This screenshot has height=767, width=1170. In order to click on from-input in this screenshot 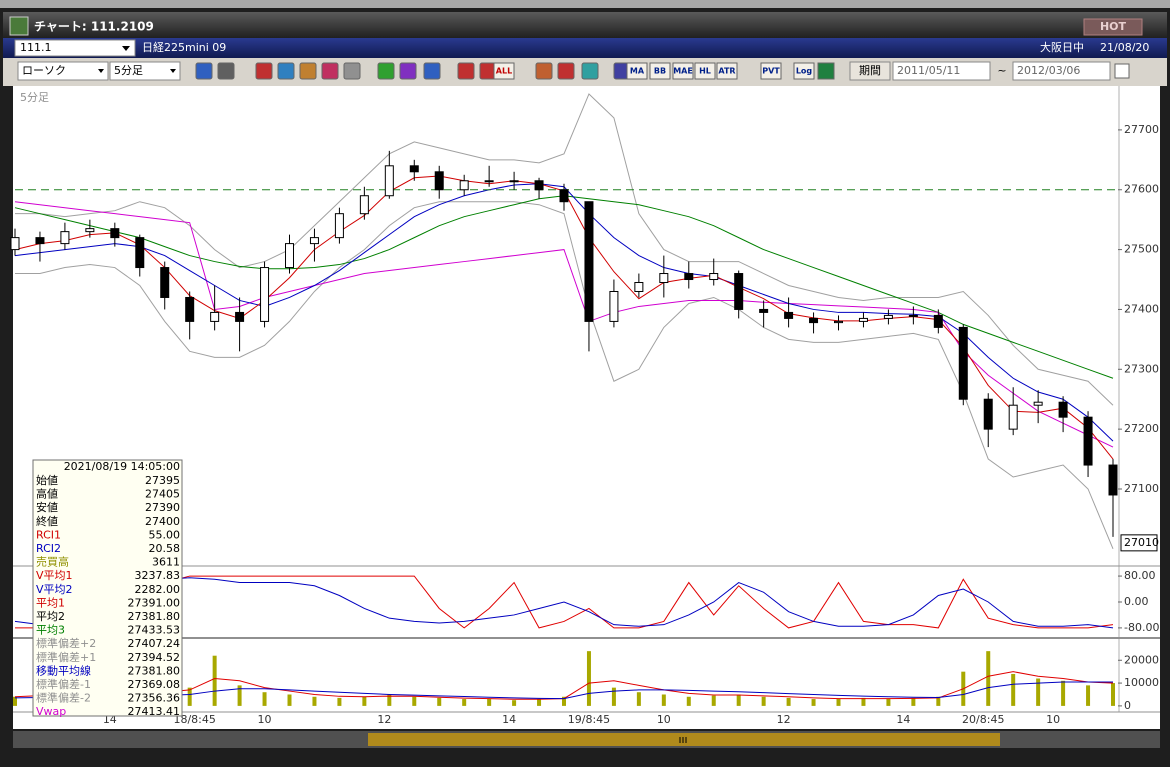, I will do `click(941, 71)`.